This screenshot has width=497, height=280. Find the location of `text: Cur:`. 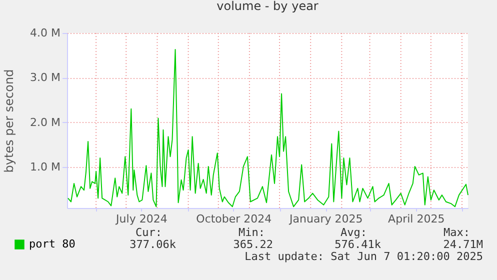

text: Cur: is located at coordinates (149, 232).